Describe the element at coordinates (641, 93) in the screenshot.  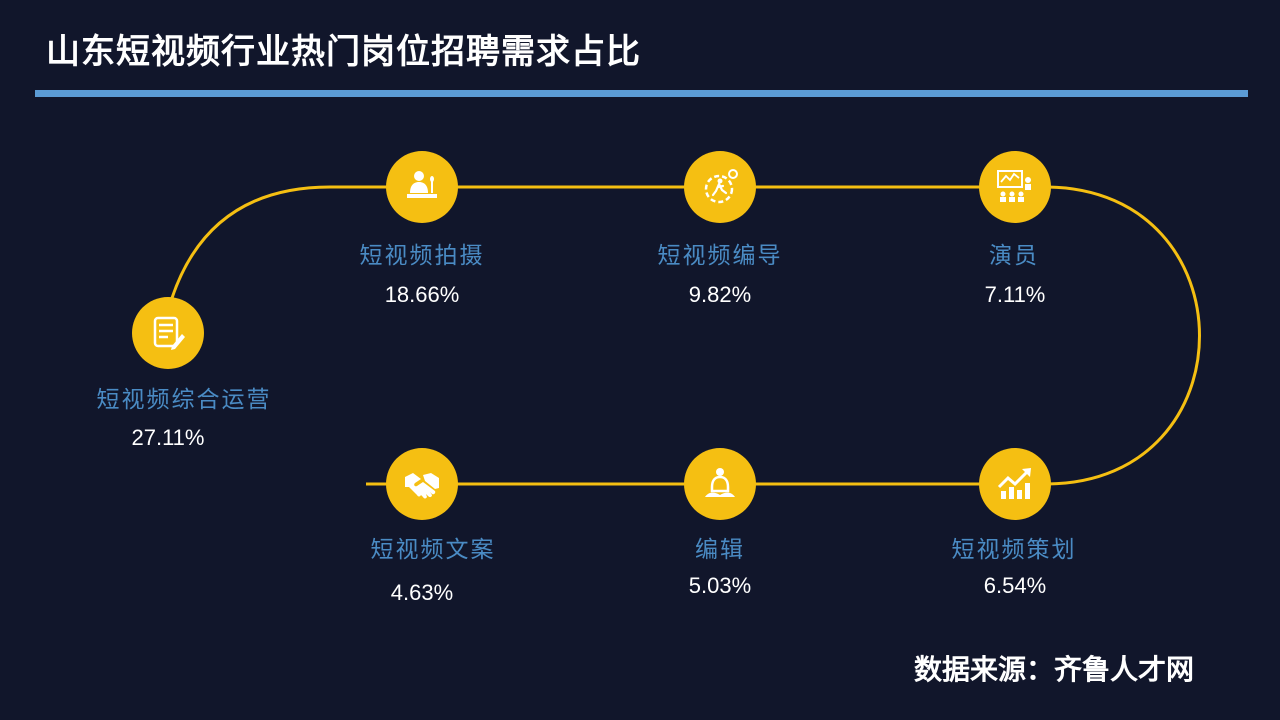
I see `title-underline` at that location.